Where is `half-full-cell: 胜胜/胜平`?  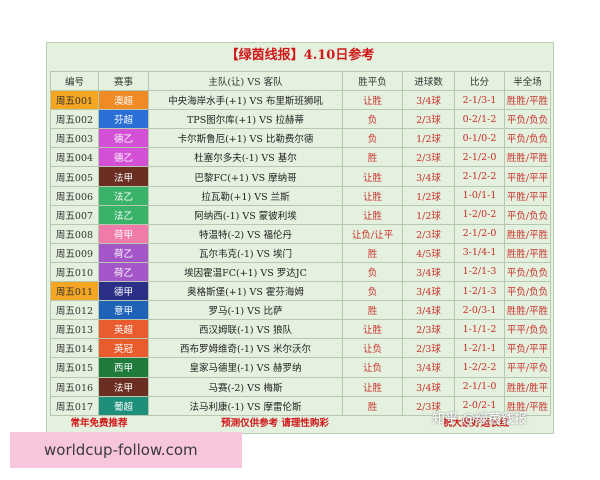 half-full-cell: 胜胜/胜平 is located at coordinates (527, 386).